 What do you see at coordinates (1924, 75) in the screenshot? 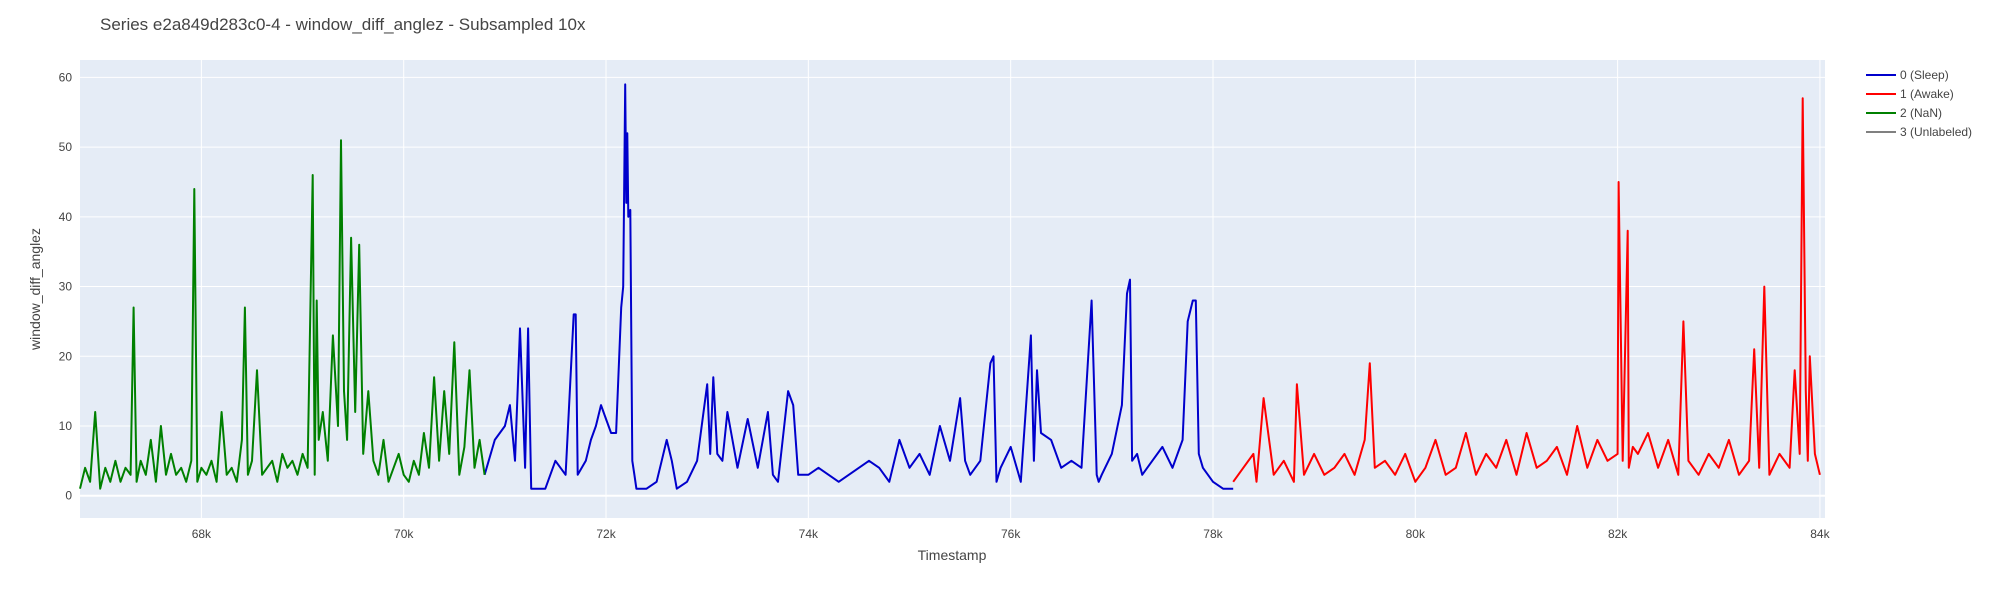
I see `legend-label: 0 (Sleep)` at bounding box center [1924, 75].